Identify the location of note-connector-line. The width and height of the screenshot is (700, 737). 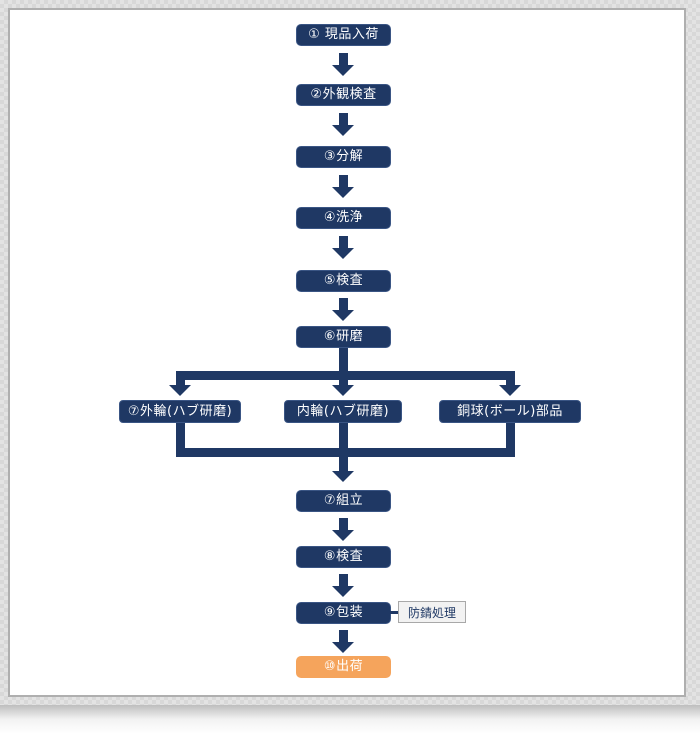
(392, 612).